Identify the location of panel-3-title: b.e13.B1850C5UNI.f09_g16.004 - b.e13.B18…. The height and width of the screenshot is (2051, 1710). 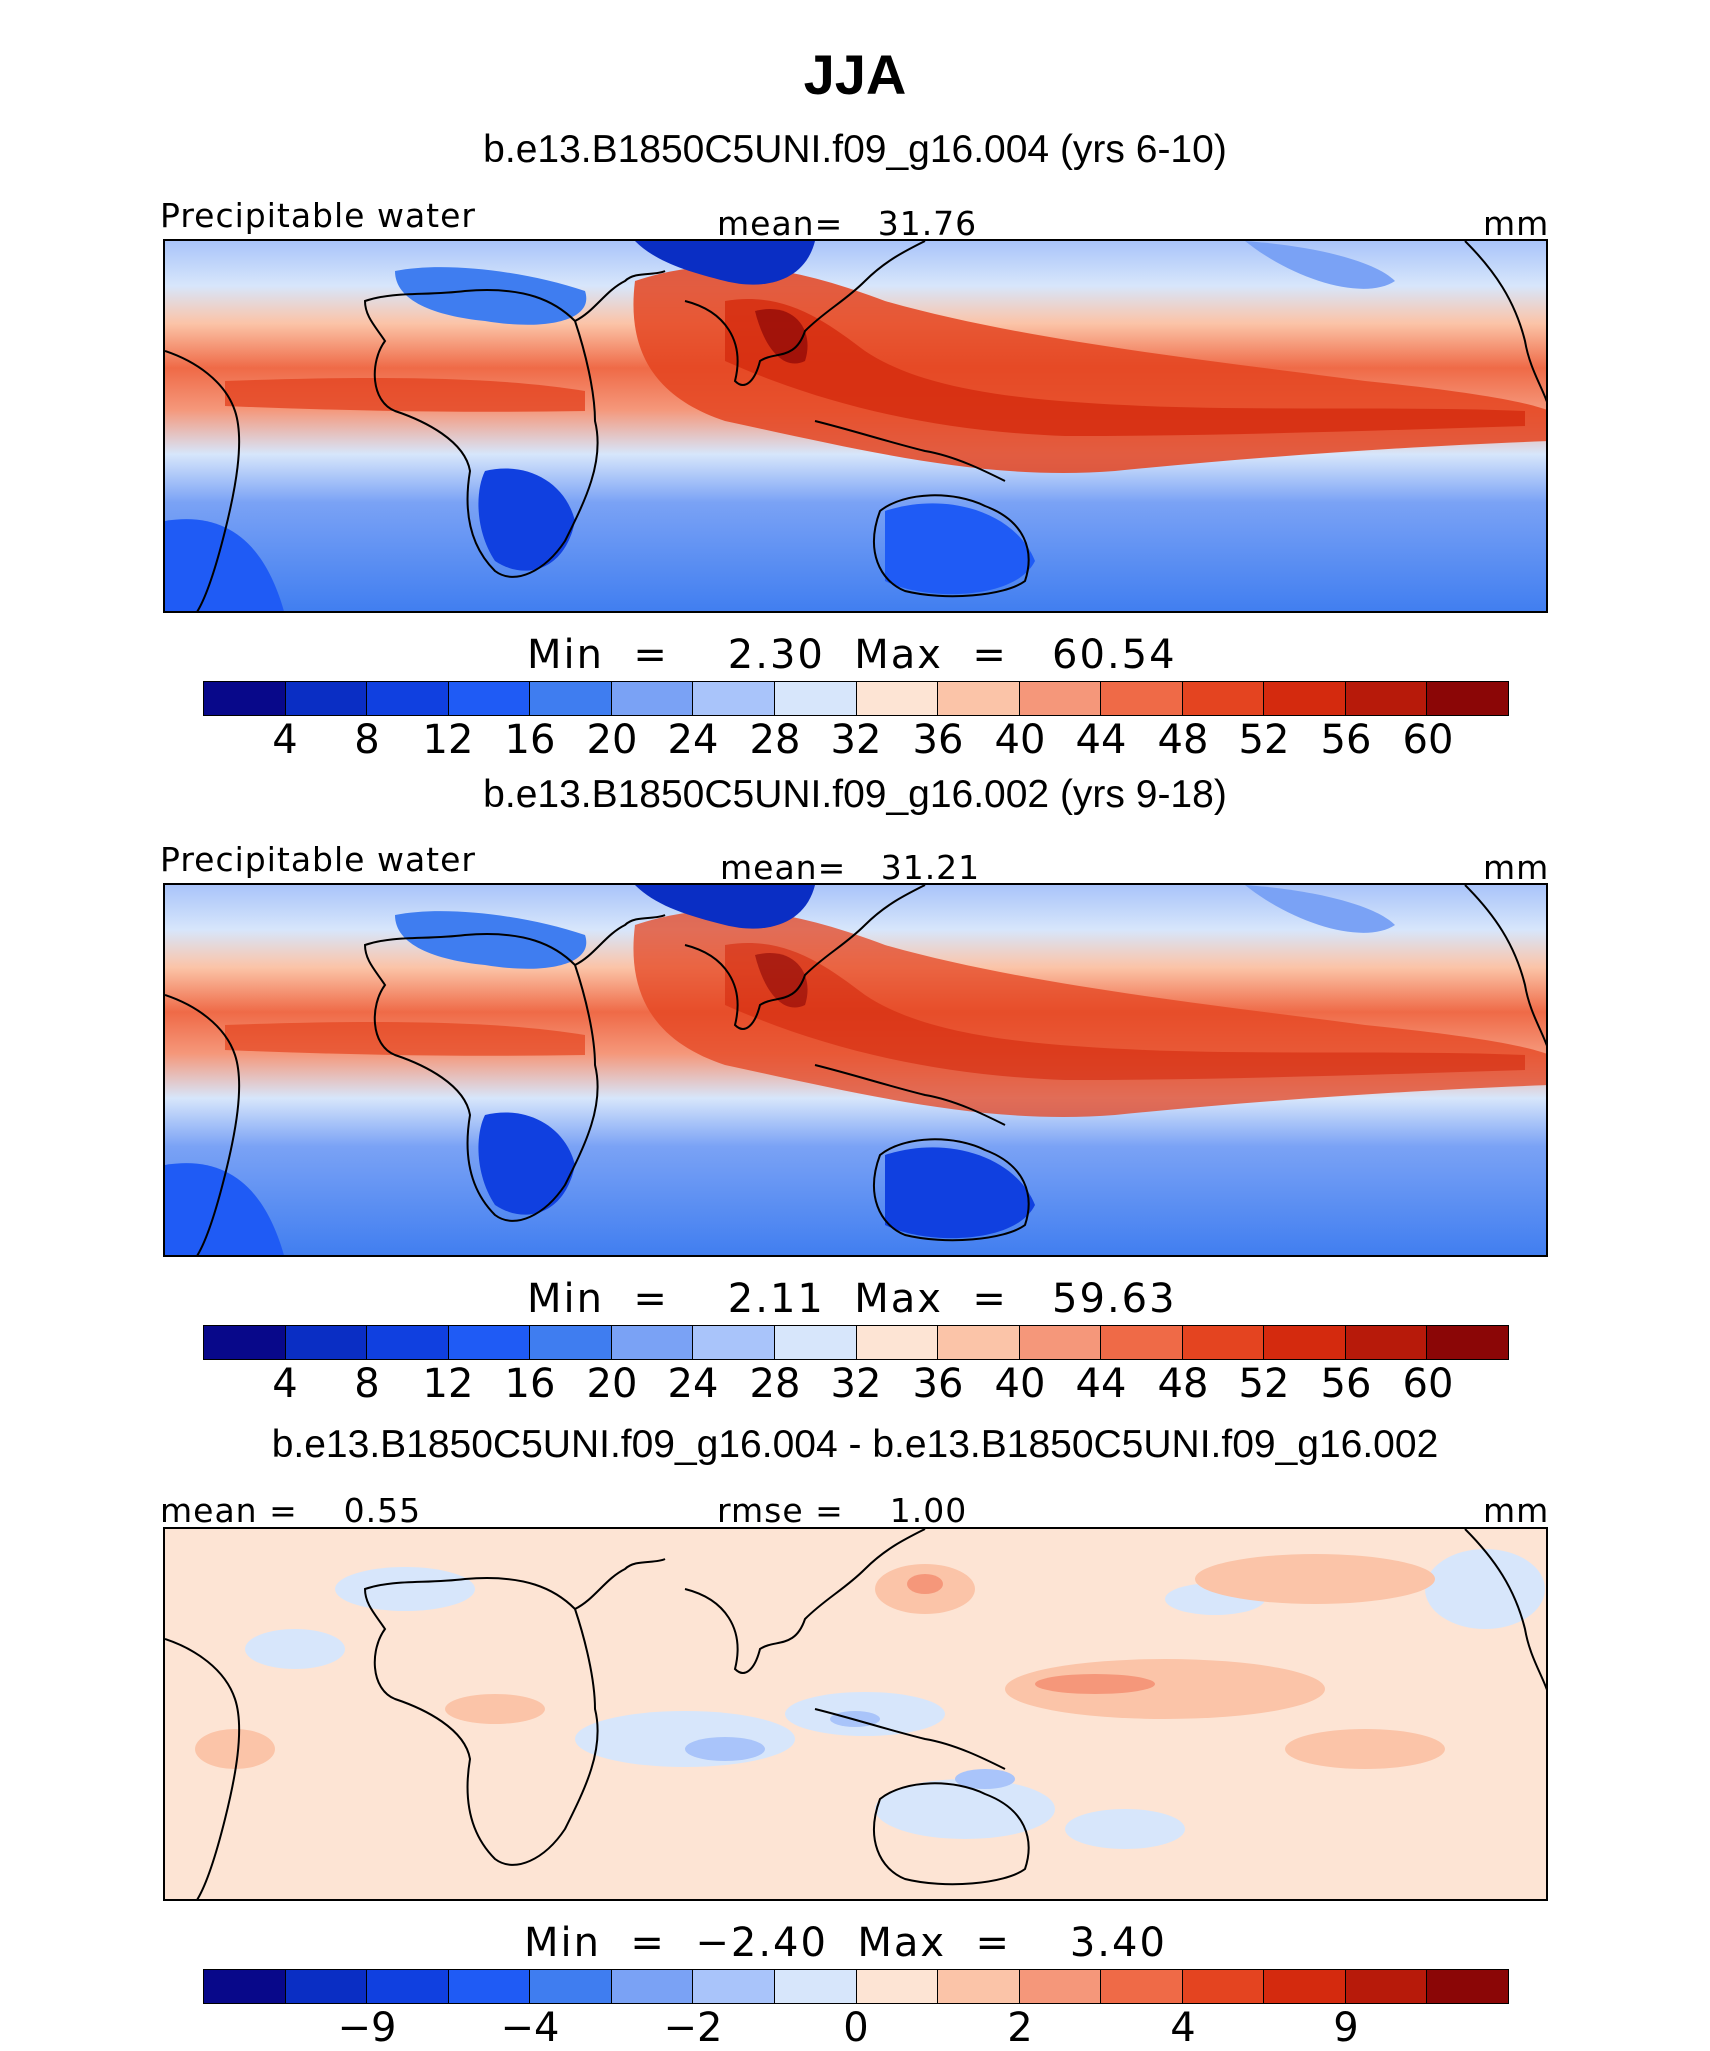
(855, 1444).